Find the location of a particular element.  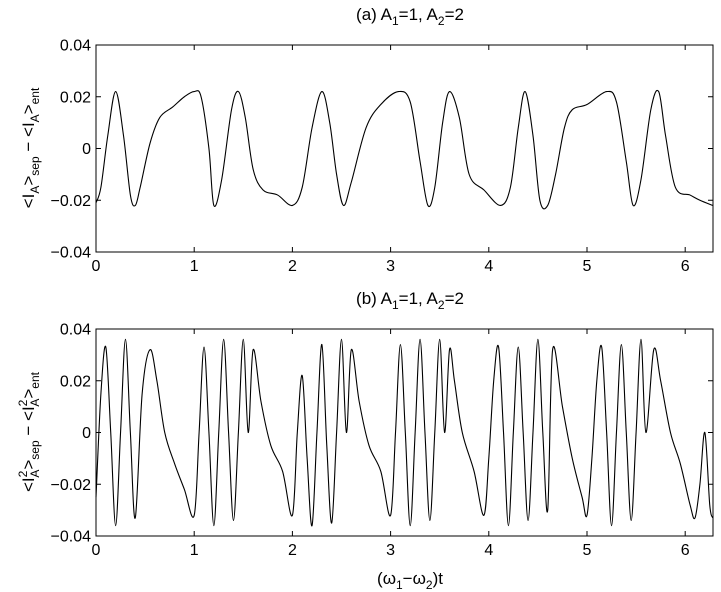

panel-a-ylabel: <IA>sep − <IA>ent is located at coordinates (30, 147).